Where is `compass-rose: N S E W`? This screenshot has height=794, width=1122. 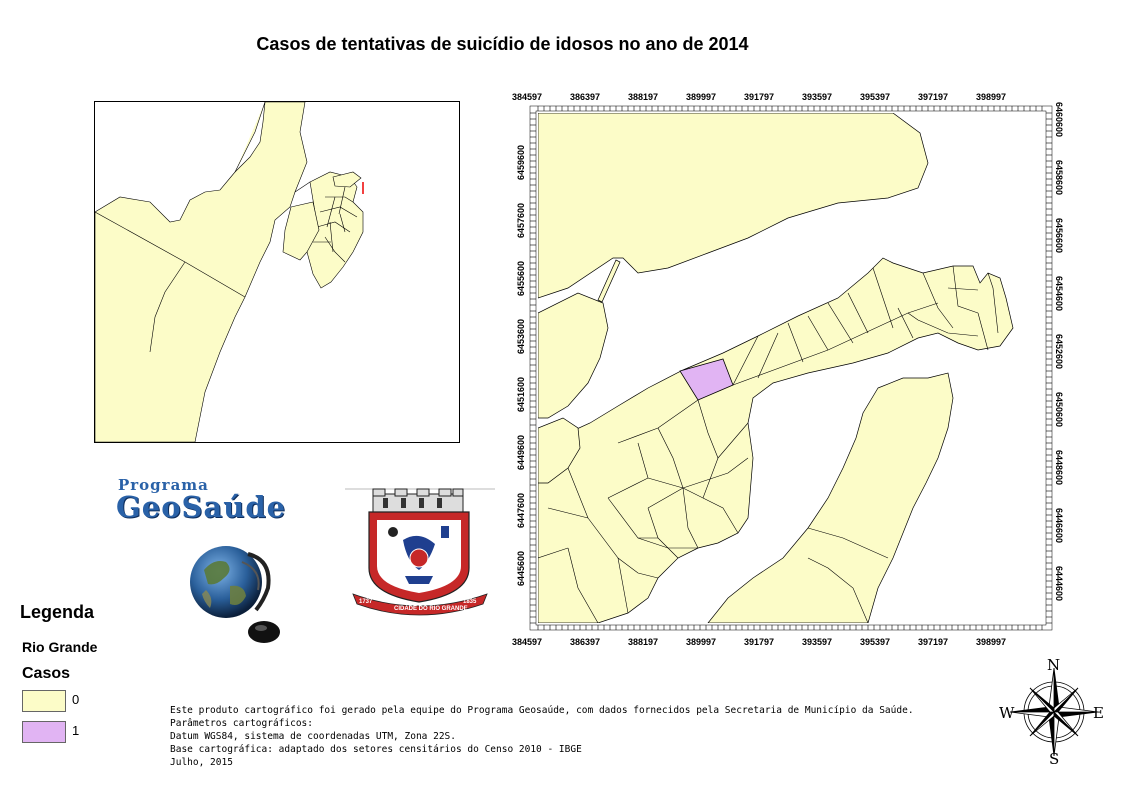
compass-rose: N S E W is located at coordinates (1054, 712).